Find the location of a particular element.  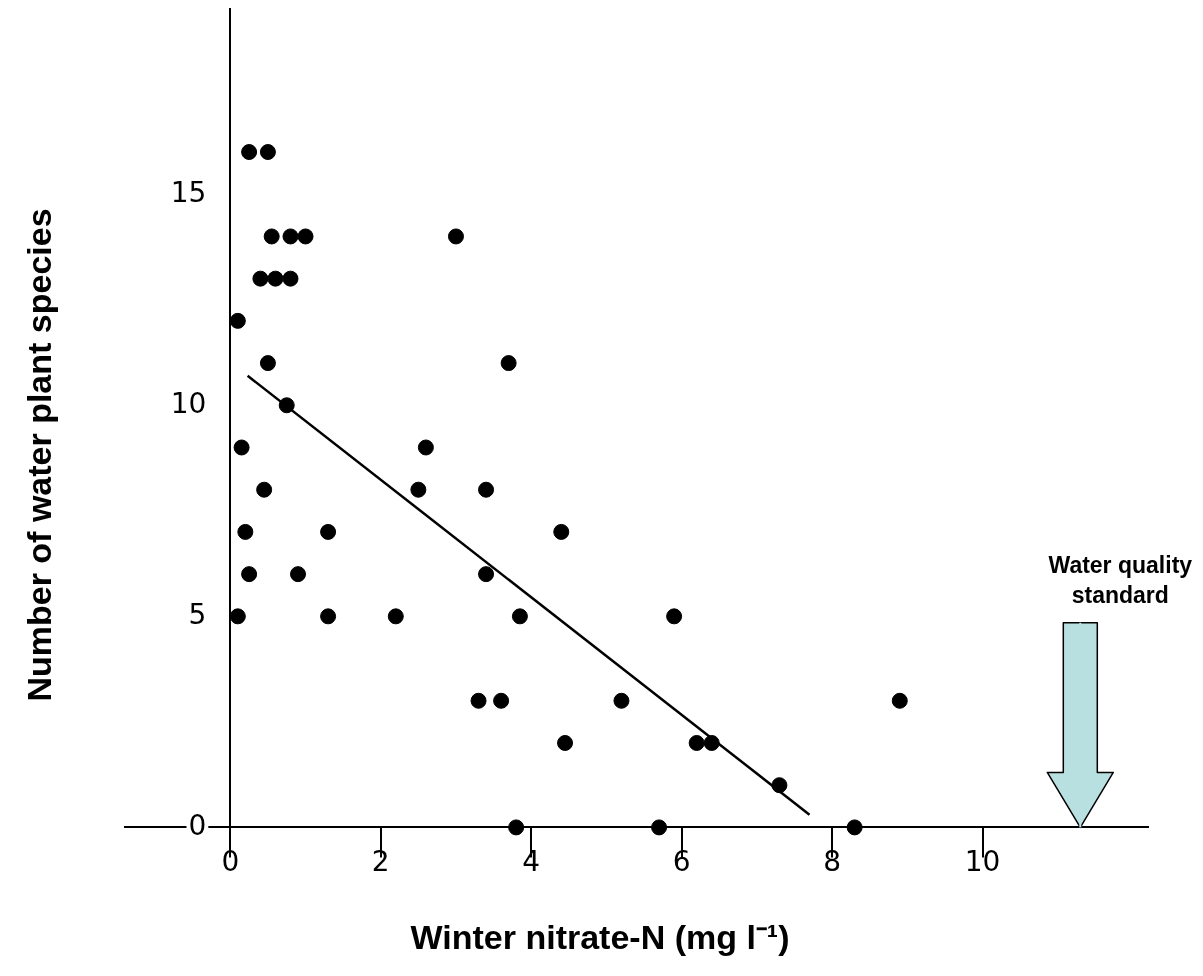

x-axis-title: Winter nitrate-N (mg l⁻¹) is located at coordinates (600, 937).